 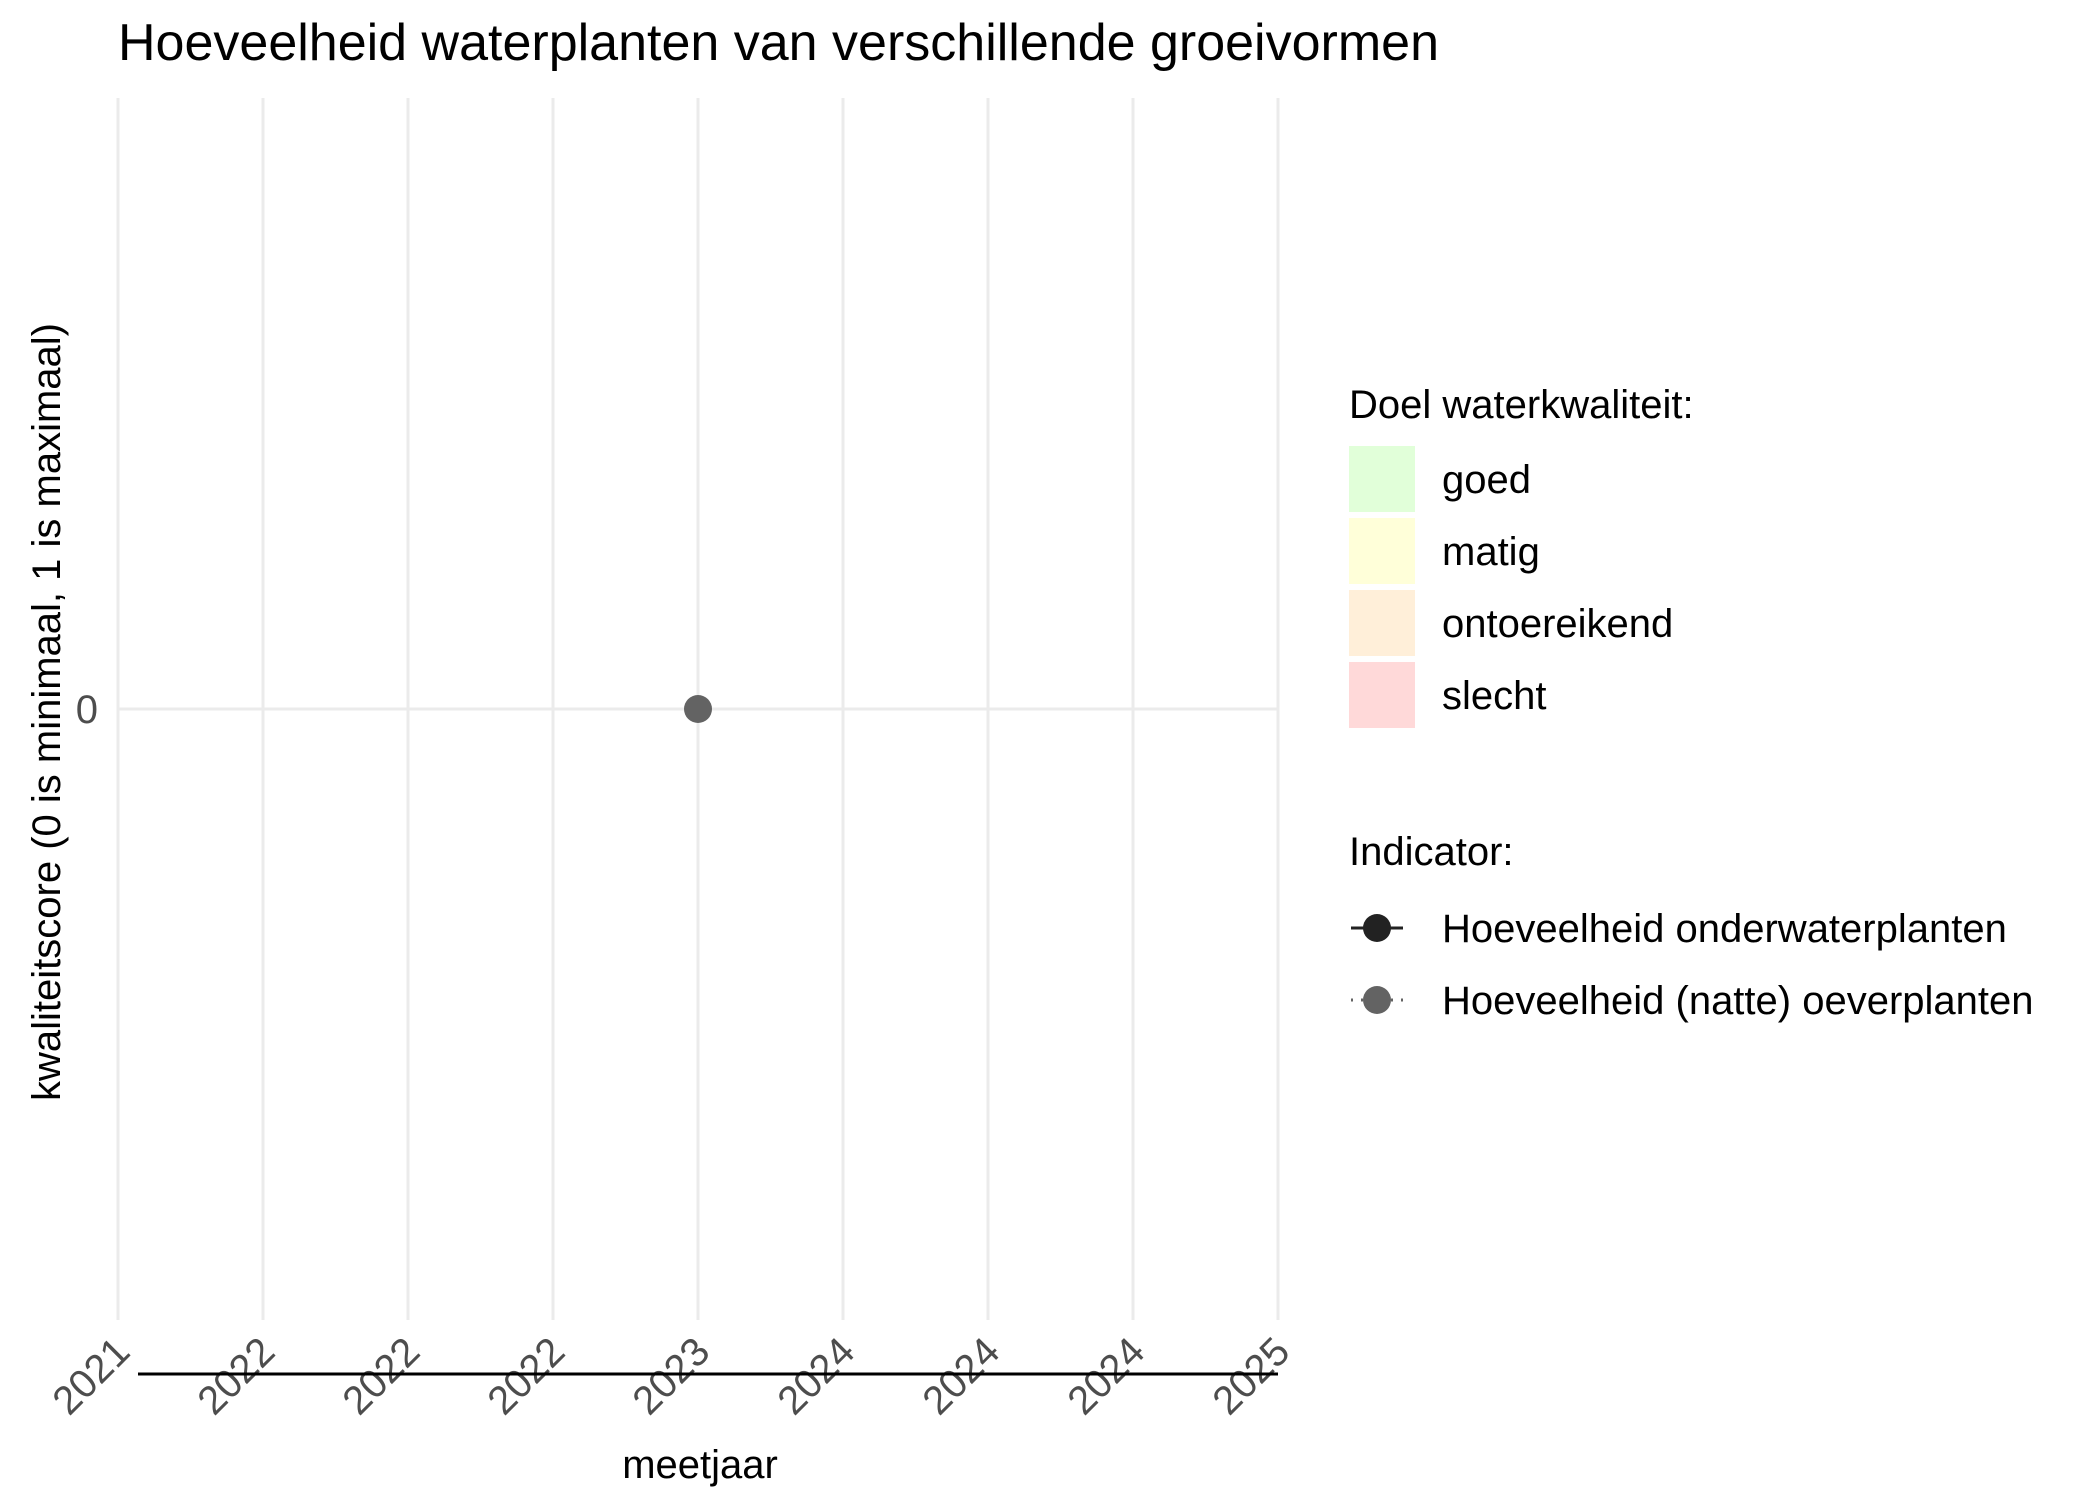 I want to click on x-axis-title: meetjaar, so click(x=700, y=1465).